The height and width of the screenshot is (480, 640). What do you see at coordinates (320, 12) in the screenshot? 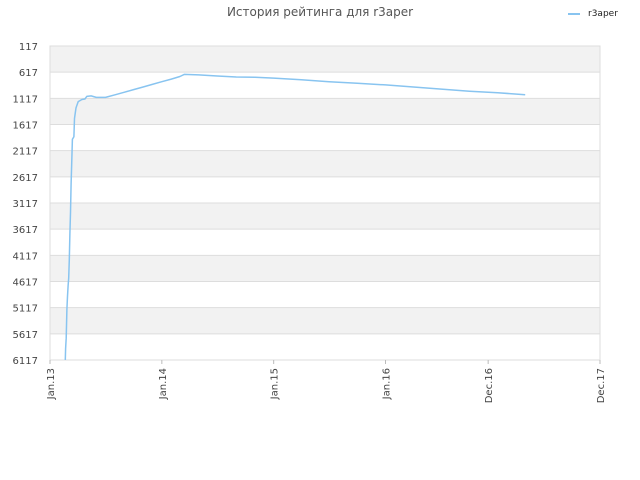
I see `chart-title: История рейтинга для r3aper` at bounding box center [320, 12].